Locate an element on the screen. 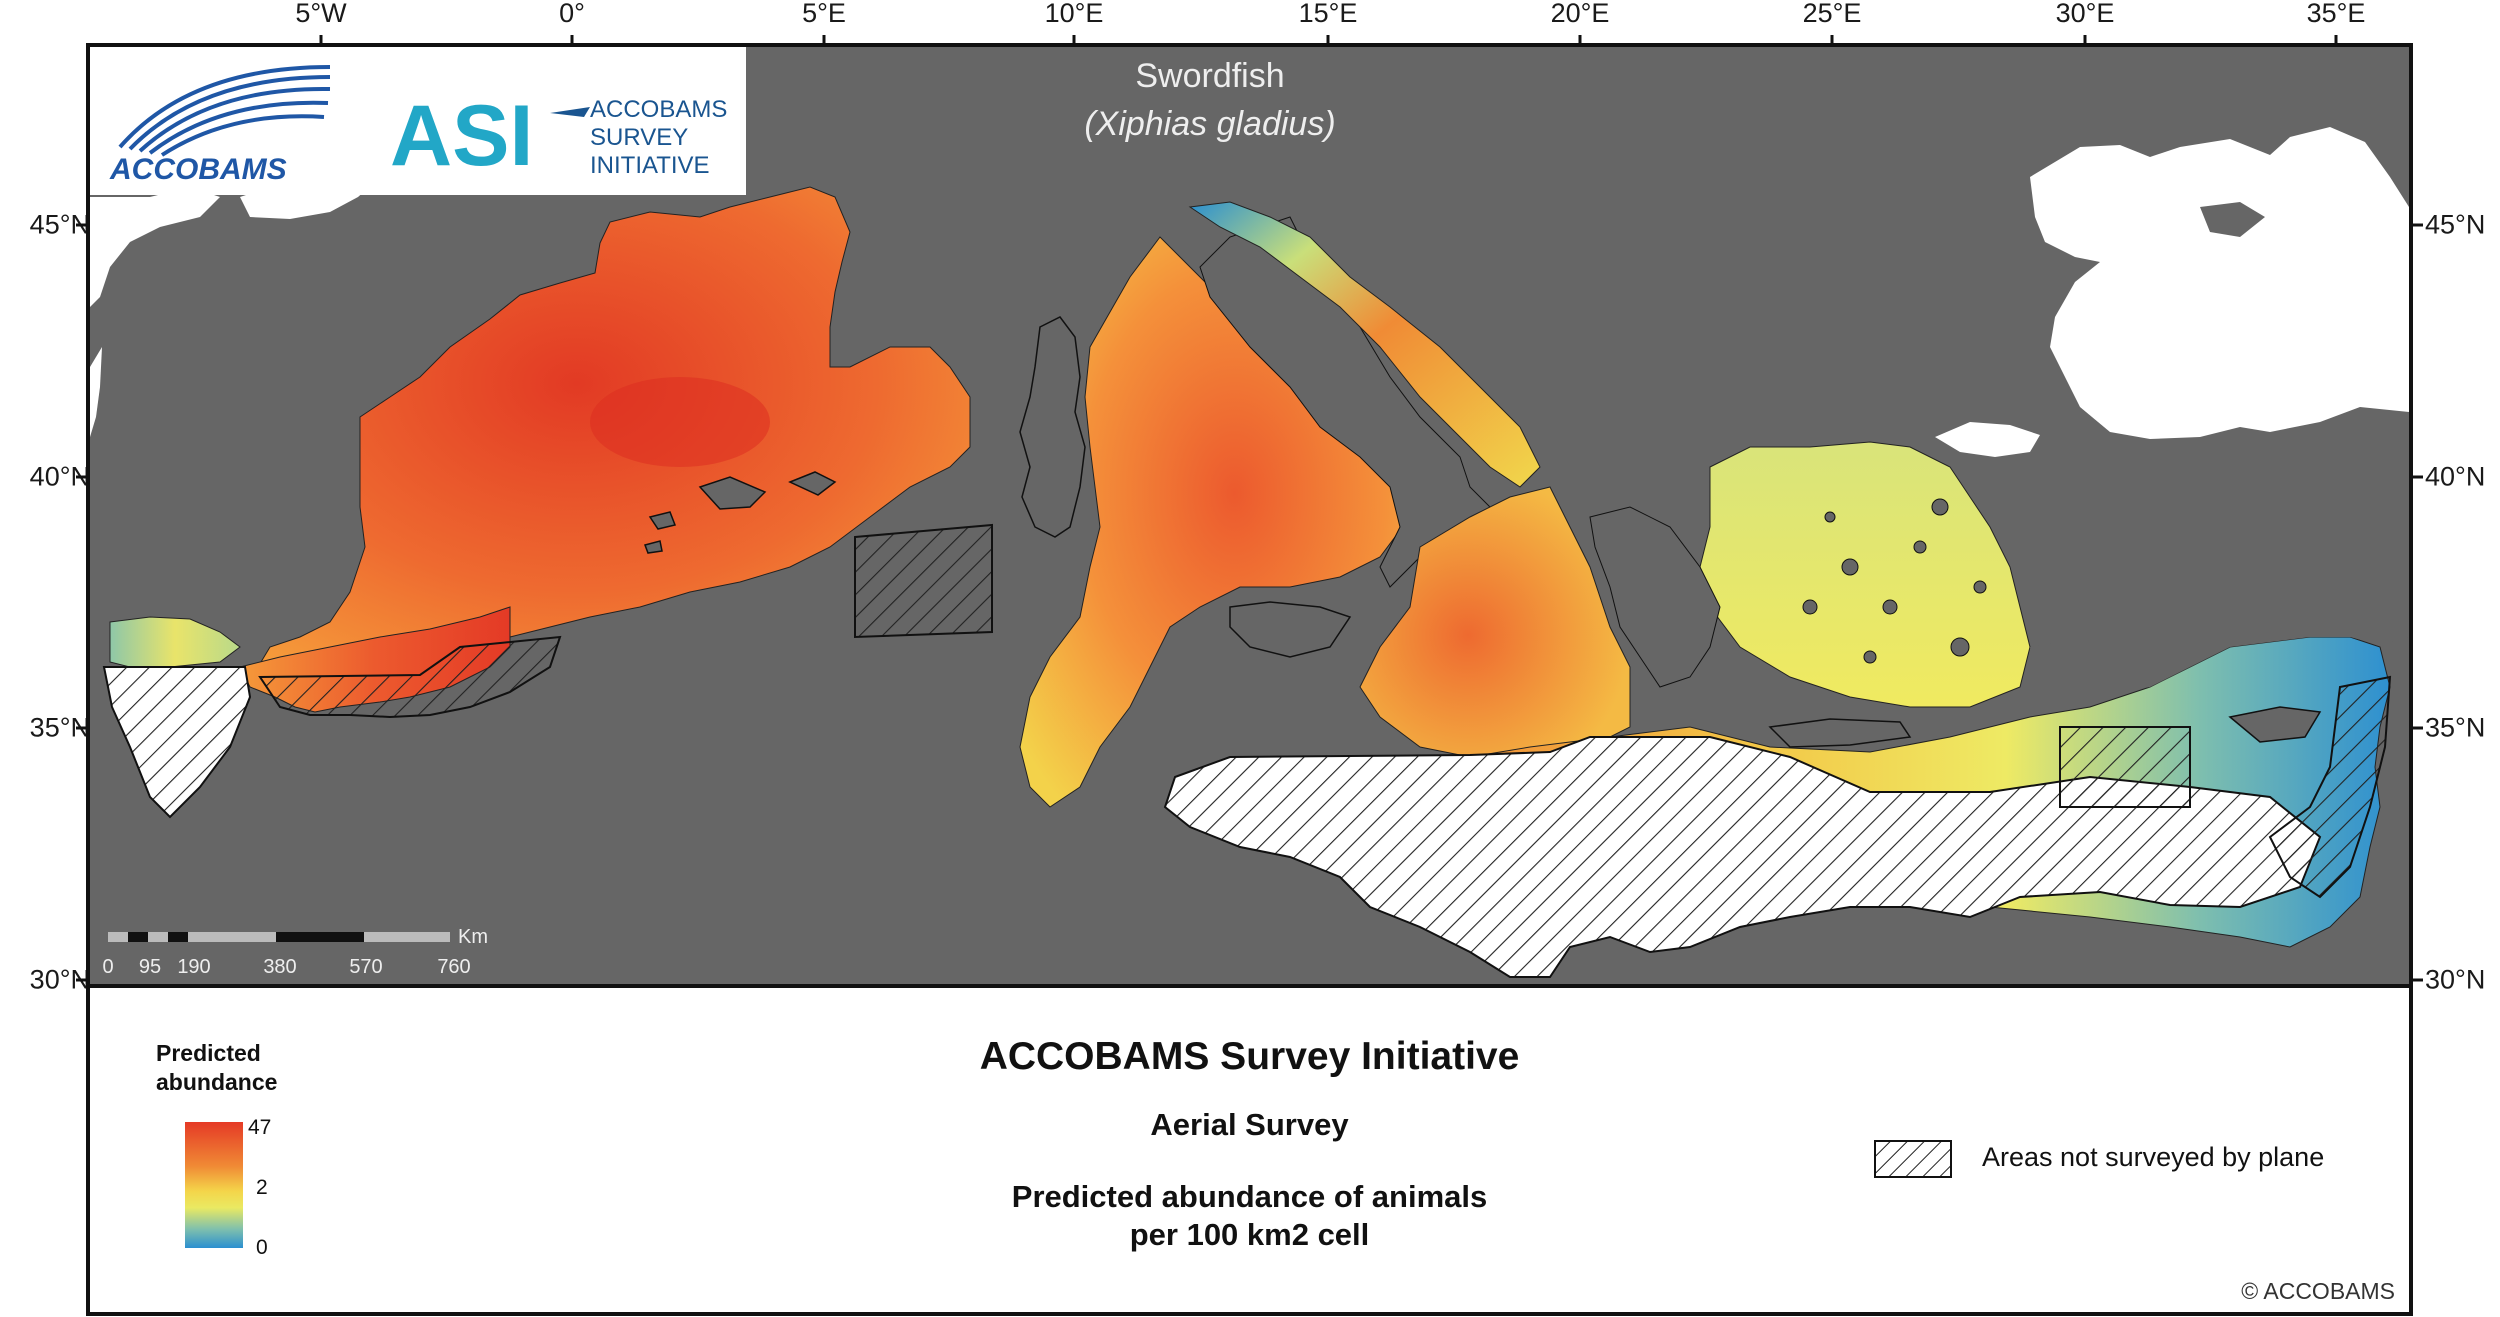 The height and width of the screenshot is (1317, 2500). scale-label: 0 is located at coordinates (107, 967).